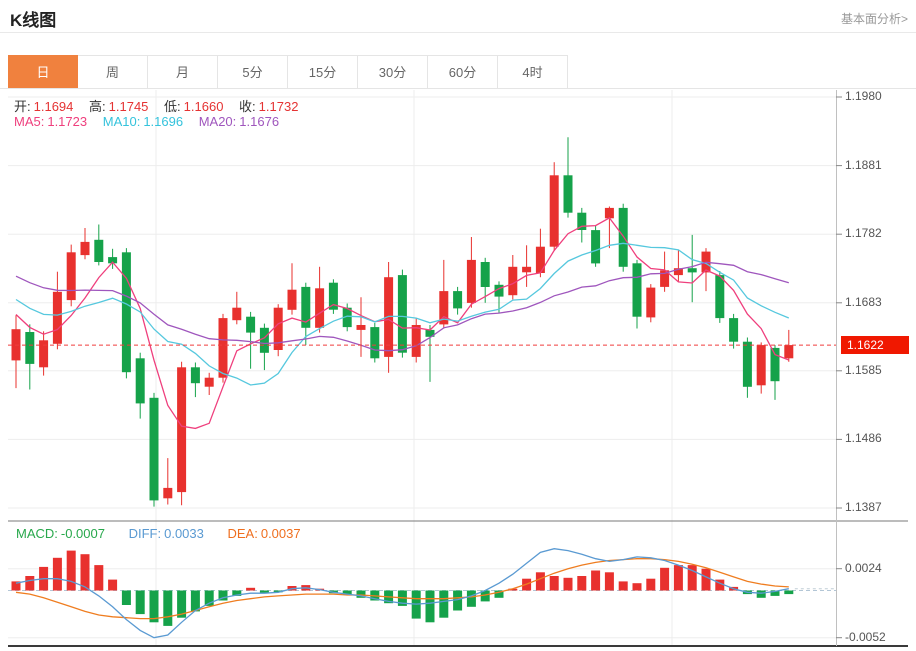  What do you see at coordinates (53, 106) in the screenshot?
I see `open-value: 1.1694` at bounding box center [53, 106].